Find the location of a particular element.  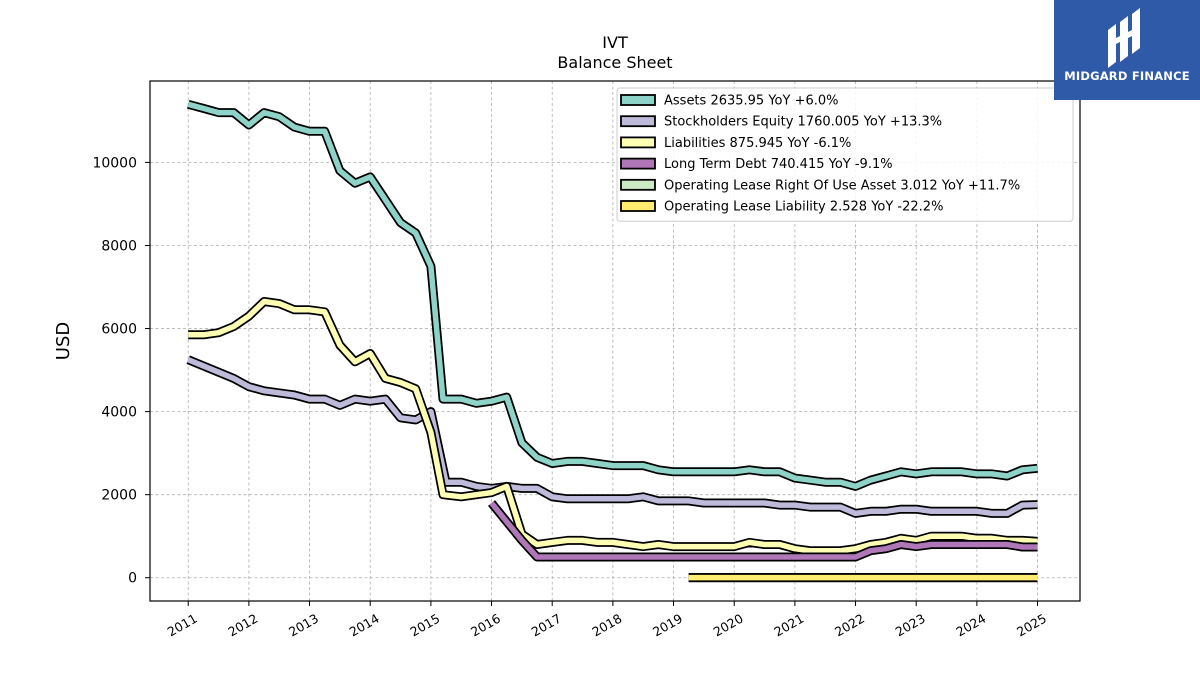

y-axis-ticks: 0 2000 4000 6000 8000 10000 is located at coordinates (121, 371).